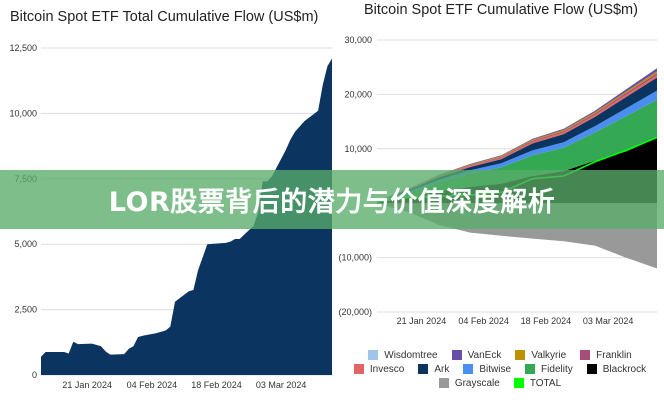  I want to click on y-tick-label: 30,000, so click(358, 40).